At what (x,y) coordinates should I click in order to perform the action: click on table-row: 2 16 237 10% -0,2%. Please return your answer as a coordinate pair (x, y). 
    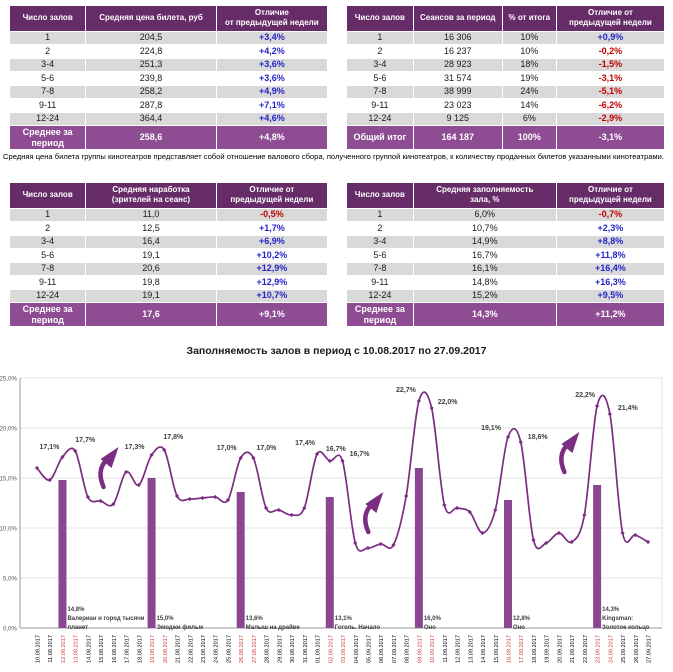
    Looking at the image, I should click on (506, 51).